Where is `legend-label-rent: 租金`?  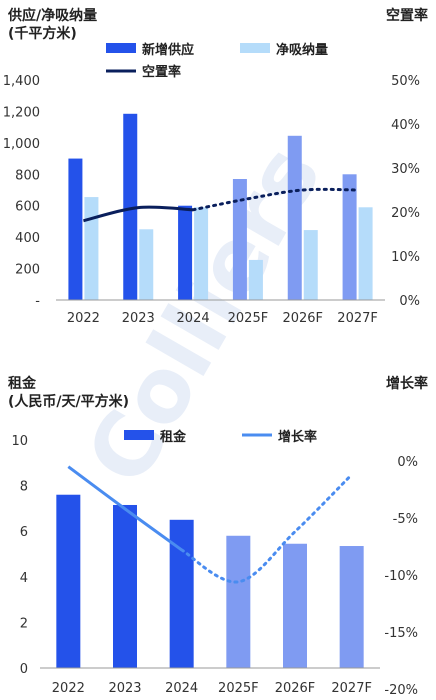 legend-label-rent: 租金 is located at coordinates (173, 437).